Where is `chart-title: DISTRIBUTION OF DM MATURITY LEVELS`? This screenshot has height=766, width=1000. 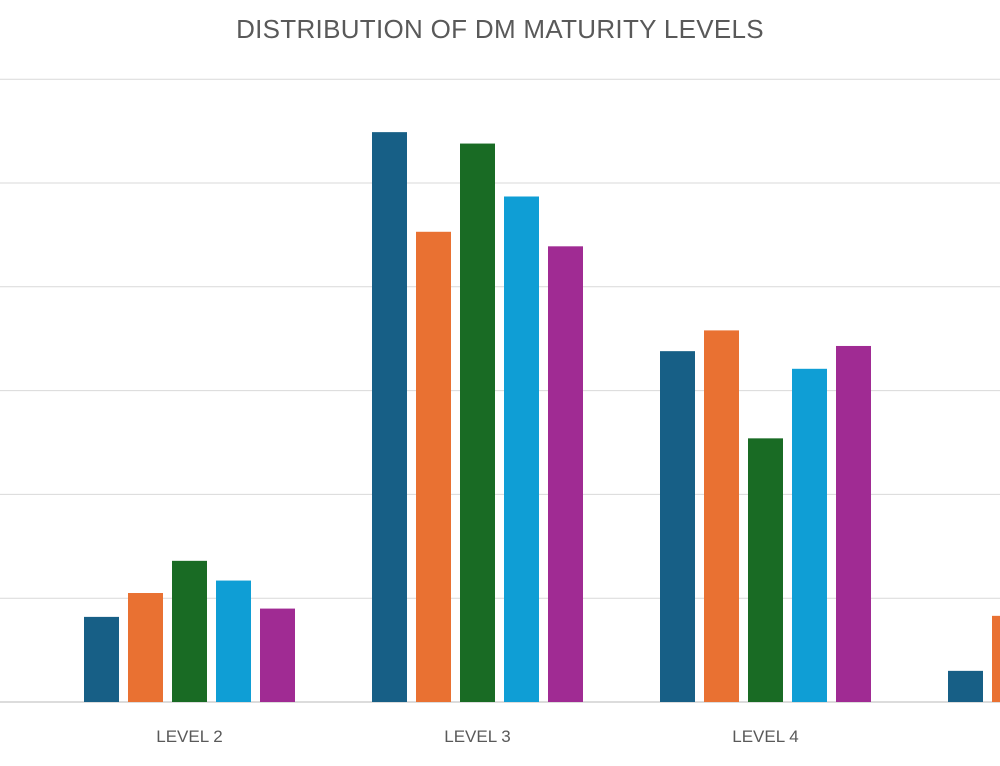
chart-title: DISTRIBUTION OF DM MATURITY LEVELS is located at coordinates (500, 29).